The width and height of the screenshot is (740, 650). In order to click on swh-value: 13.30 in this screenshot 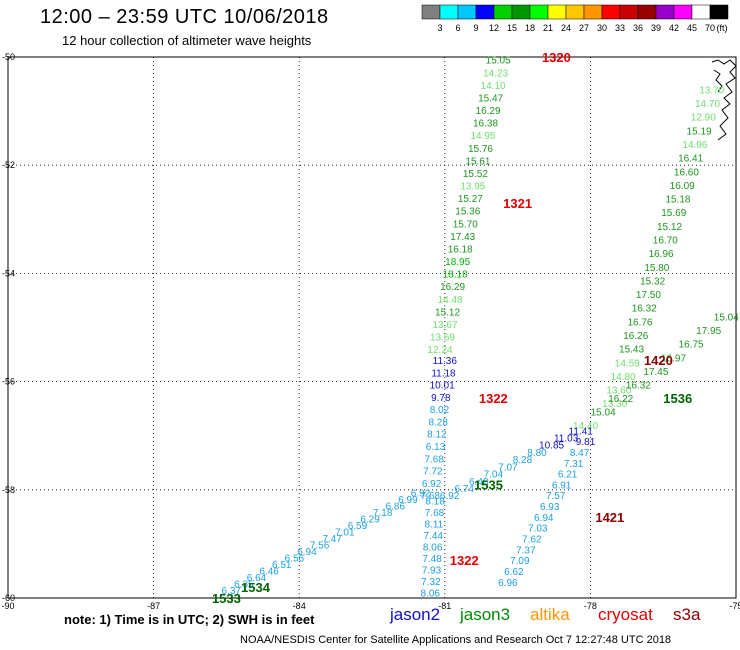, I will do `click(614, 404)`.